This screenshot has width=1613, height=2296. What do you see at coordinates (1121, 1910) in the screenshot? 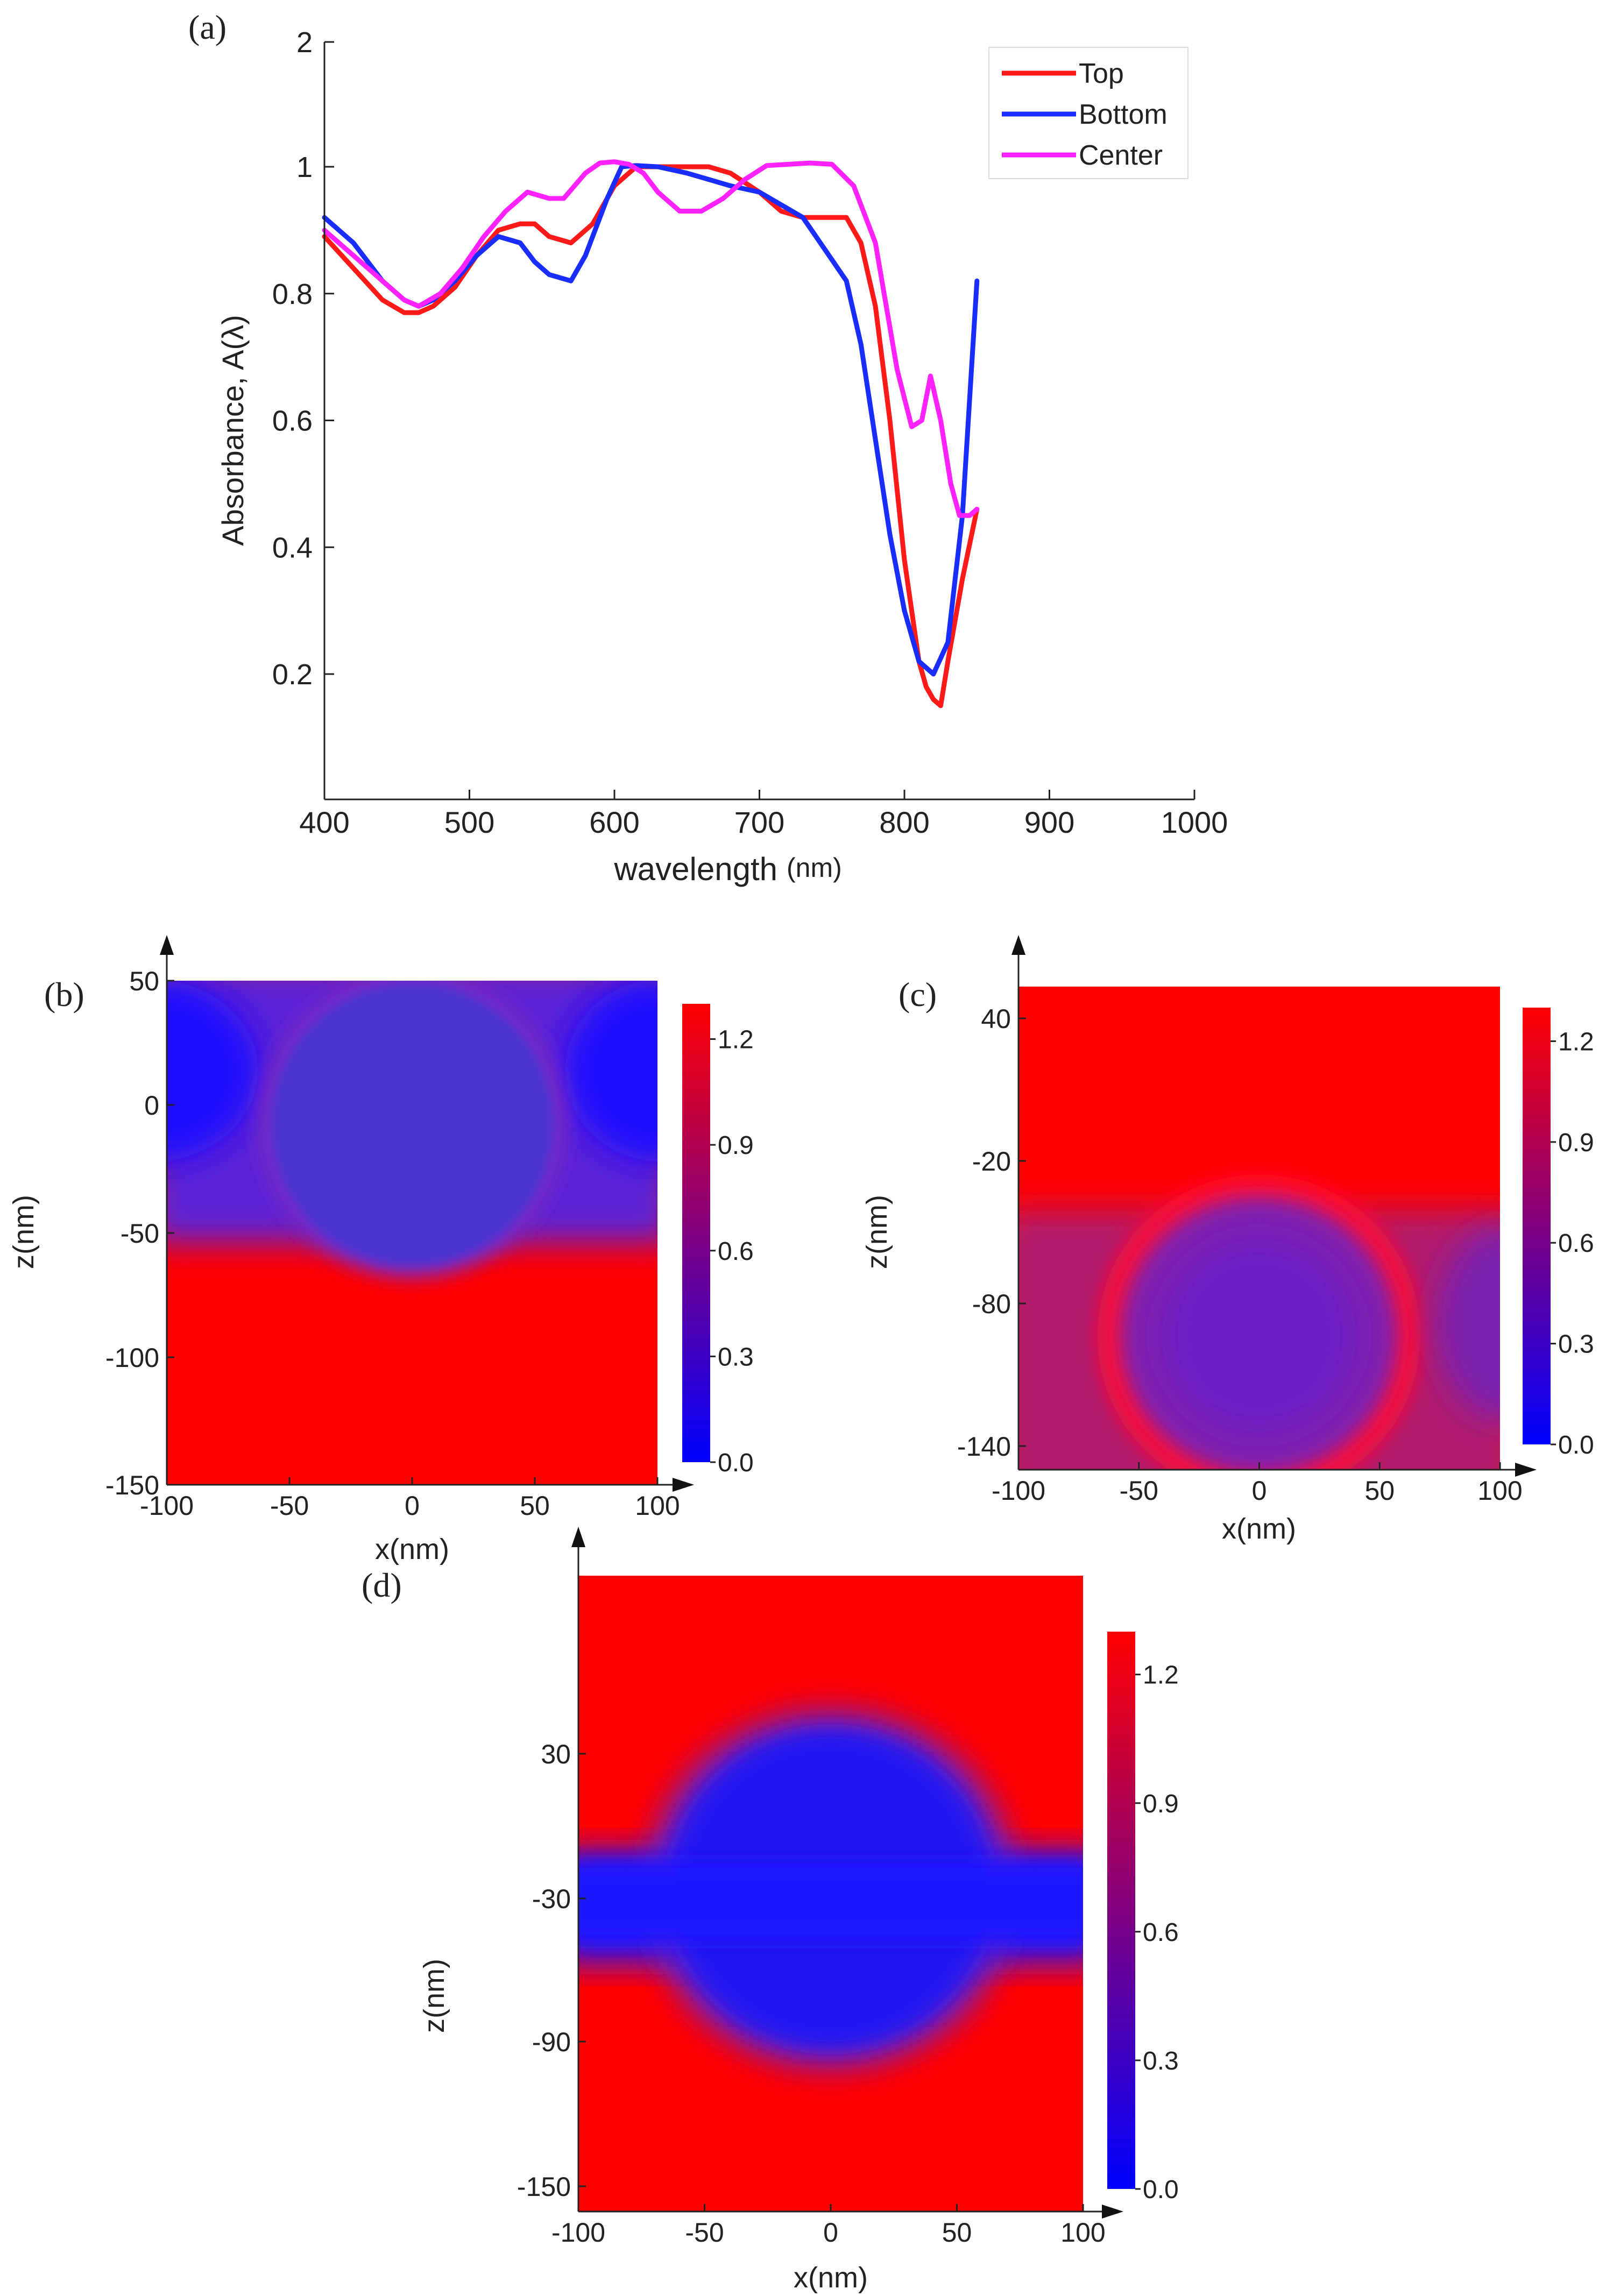
I see `heatmap-d-colorbar` at bounding box center [1121, 1910].